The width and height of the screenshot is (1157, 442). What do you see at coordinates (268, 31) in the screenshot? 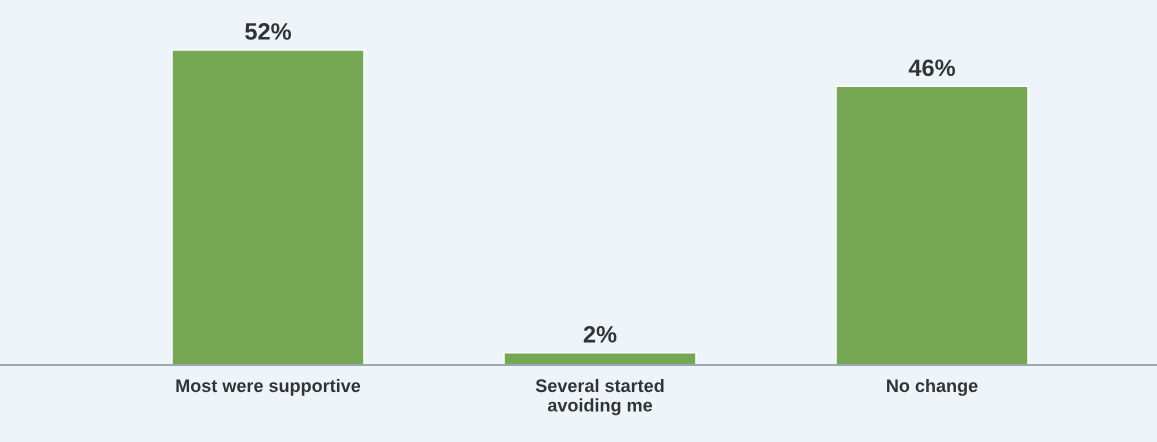
I see `data-label: 52%` at bounding box center [268, 31].